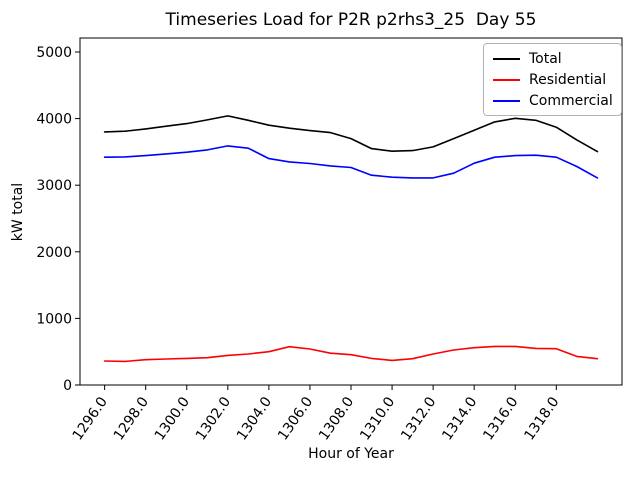  I want to click on y-tick-label: 0, so click(67, 386).